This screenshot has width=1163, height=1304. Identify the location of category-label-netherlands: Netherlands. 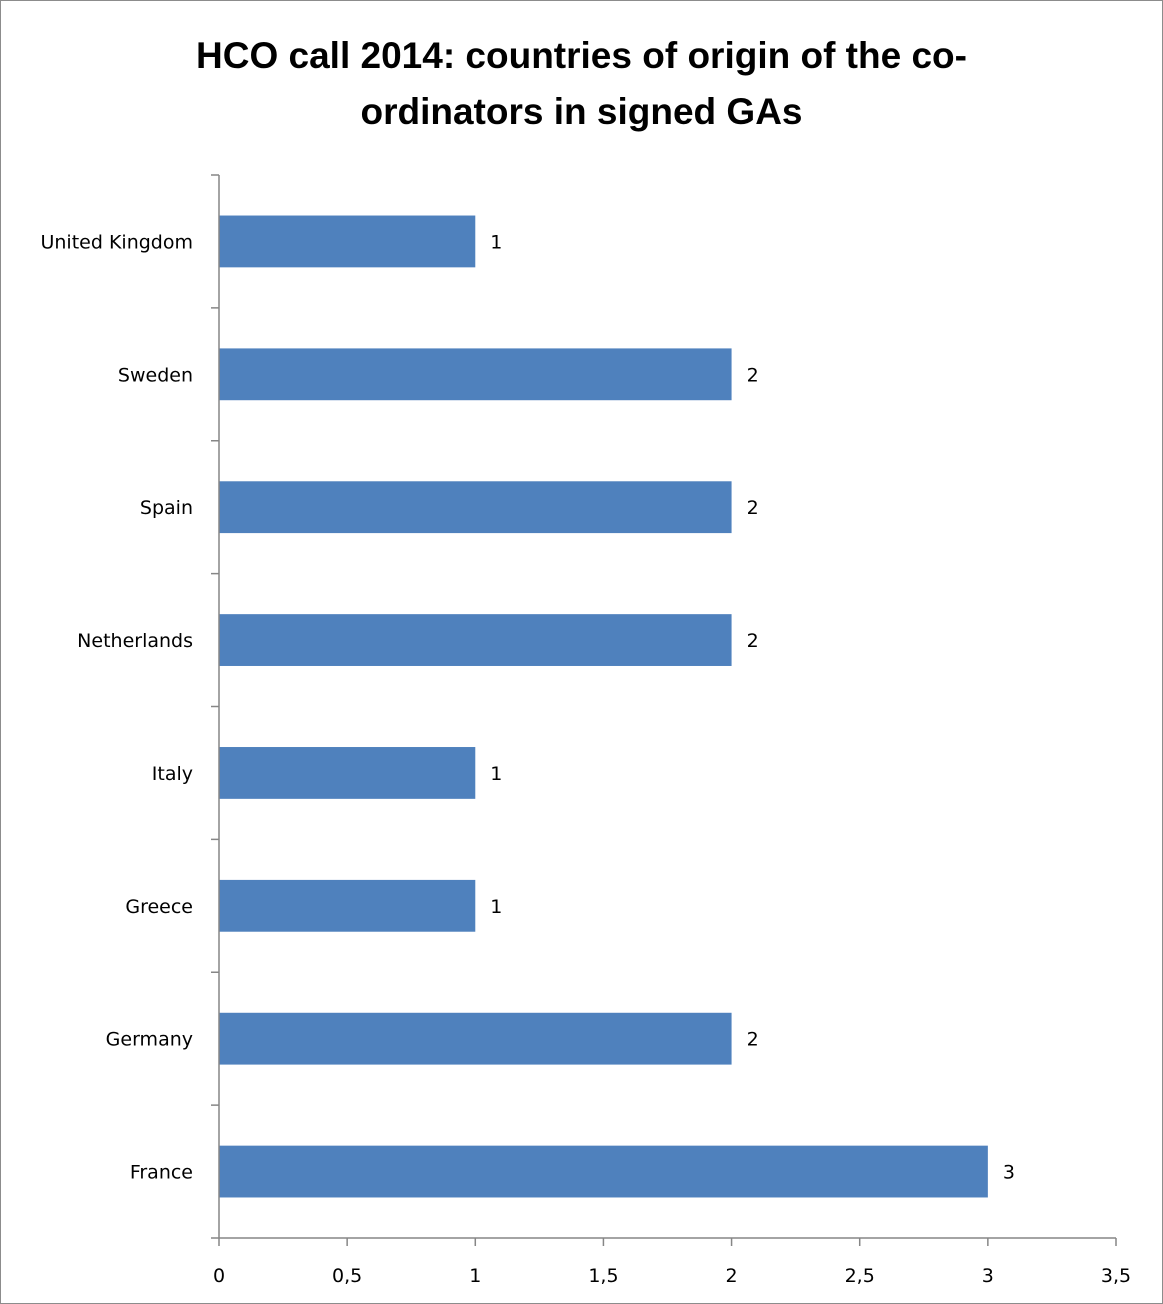
(135, 641).